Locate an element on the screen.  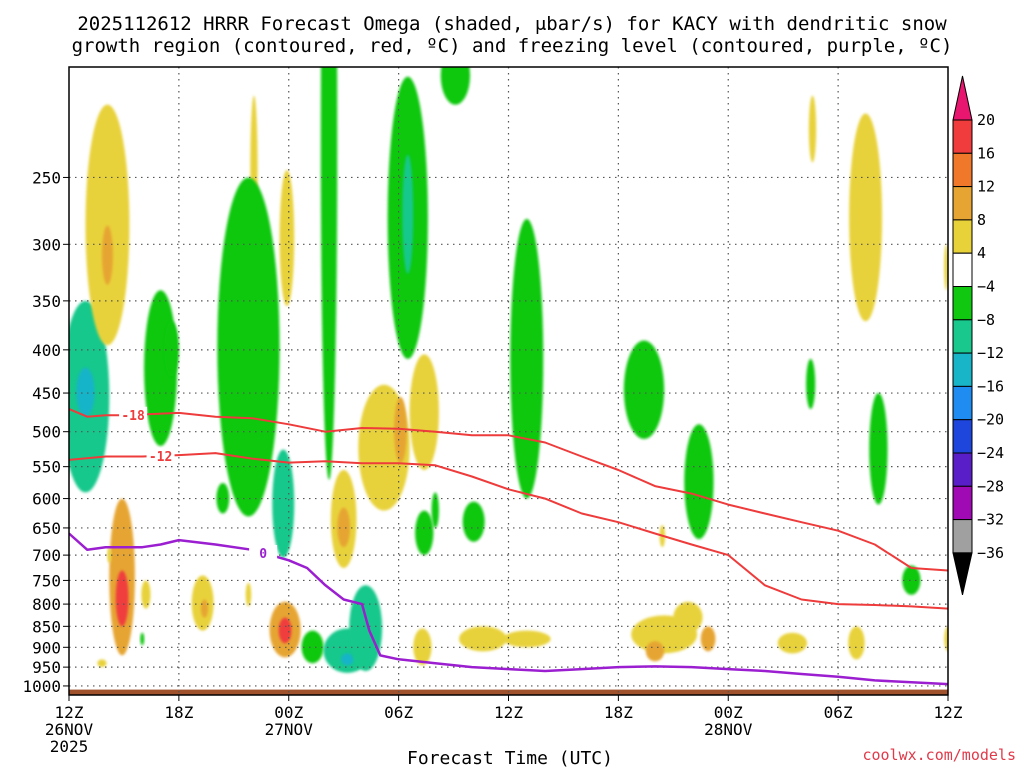
y-tick-label: 950 is located at coordinates (46, 667).